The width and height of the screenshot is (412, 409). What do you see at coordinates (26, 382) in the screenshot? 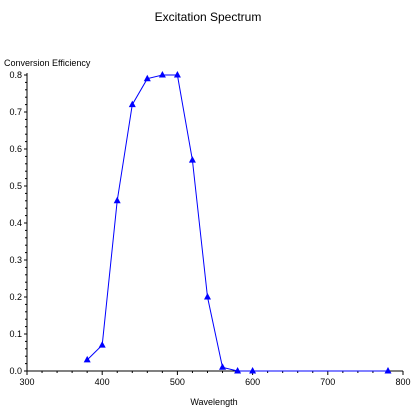
I see `x-tick-label: 300` at bounding box center [26, 382].